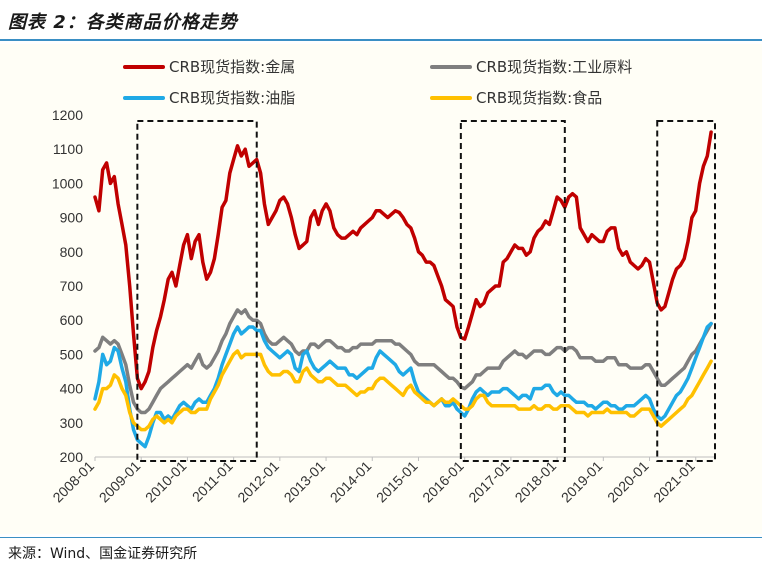 Image resolution: width=762 pixels, height=572 pixels. What do you see at coordinates (72, 320) in the screenshot?
I see `y-tick-label: 600` at bounding box center [72, 320].